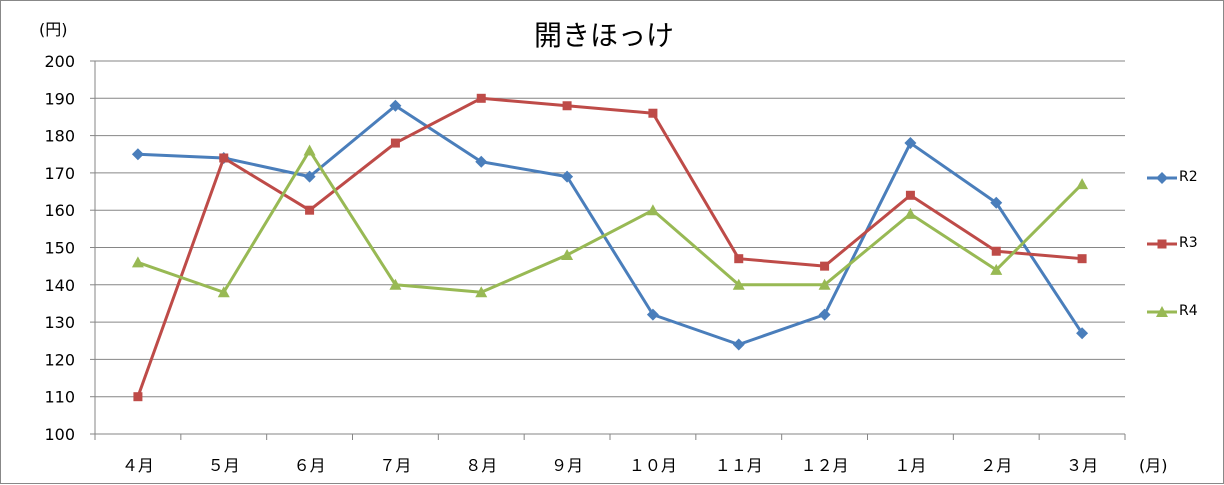 The height and width of the screenshot is (485, 1224). I want to click on y-tick-label: 140, so click(59, 285).